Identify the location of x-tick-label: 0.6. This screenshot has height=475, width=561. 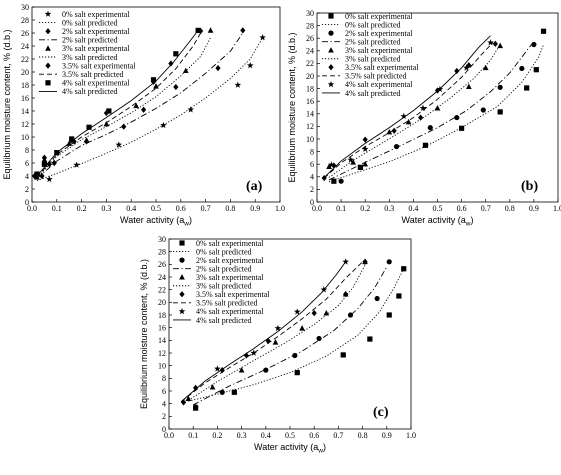
(314, 435).